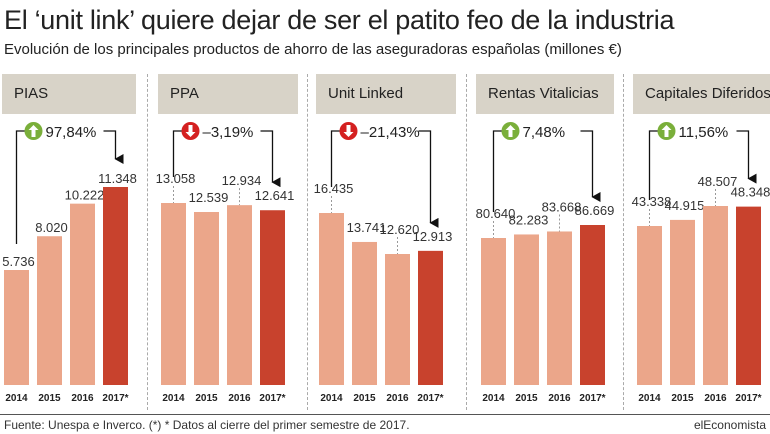 The height and width of the screenshot is (434, 770). What do you see at coordinates (750, 192) in the screenshot?
I see `value-label: 48.348` at bounding box center [750, 192].